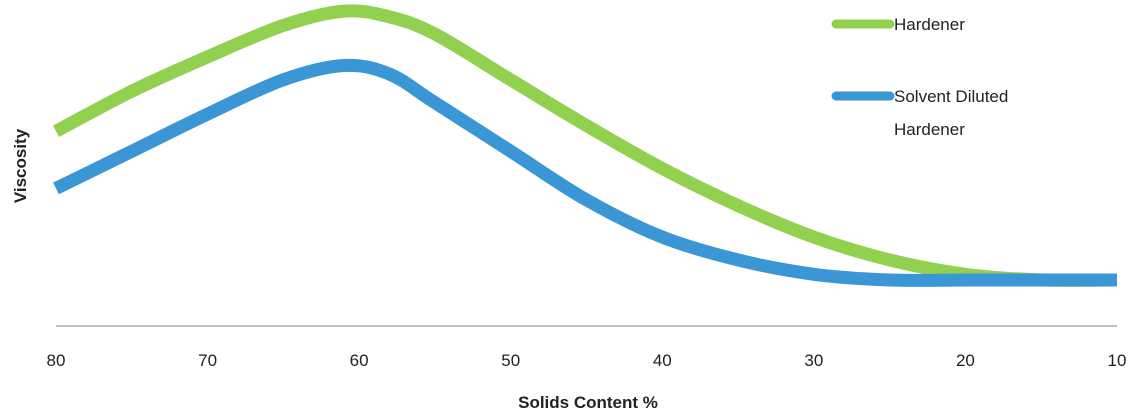 The image size is (1133, 410). Describe the element at coordinates (359, 360) in the screenshot. I see `x-tick-label: 60` at that location.